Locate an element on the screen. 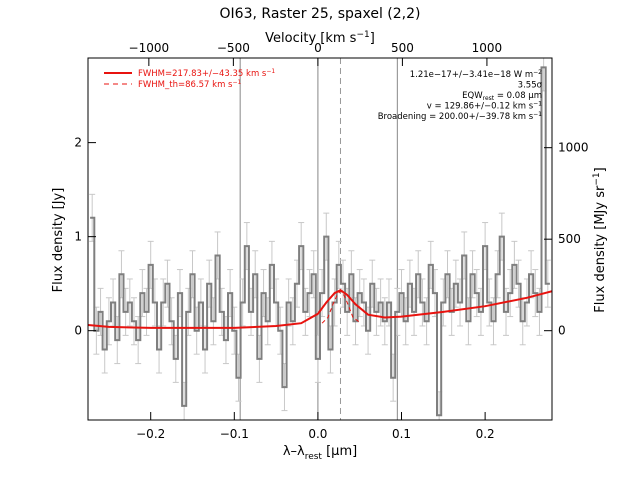 The image size is (640, 480). x-axis-label: λ–λrest [μm] is located at coordinates (320, 453).